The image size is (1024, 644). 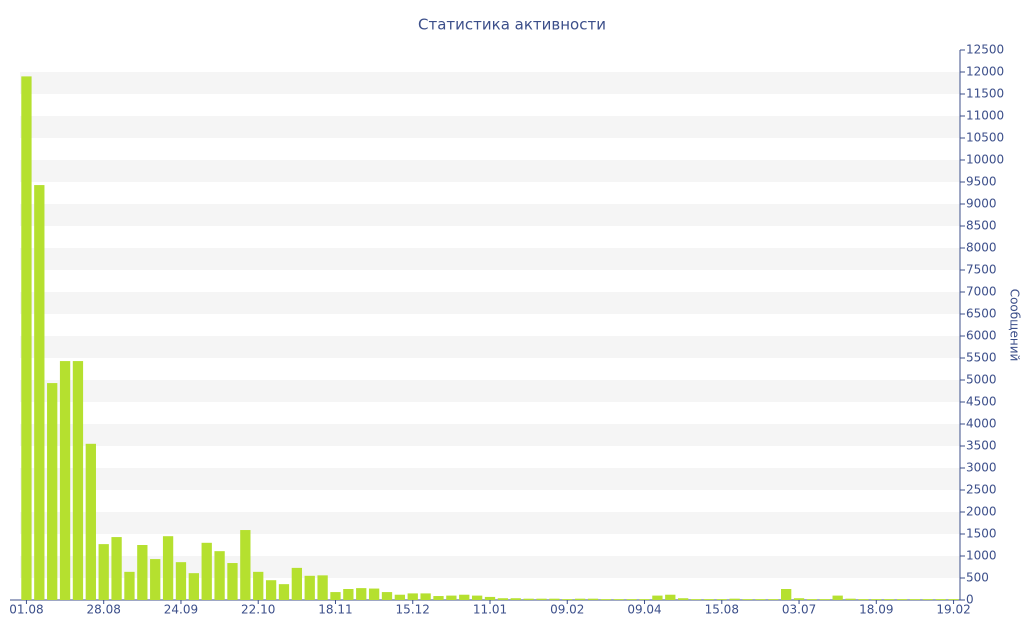 What do you see at coordinates (981, 402) in the screenshot?
I see `y-tick-label: 4500` at bounding box center [981, 402].